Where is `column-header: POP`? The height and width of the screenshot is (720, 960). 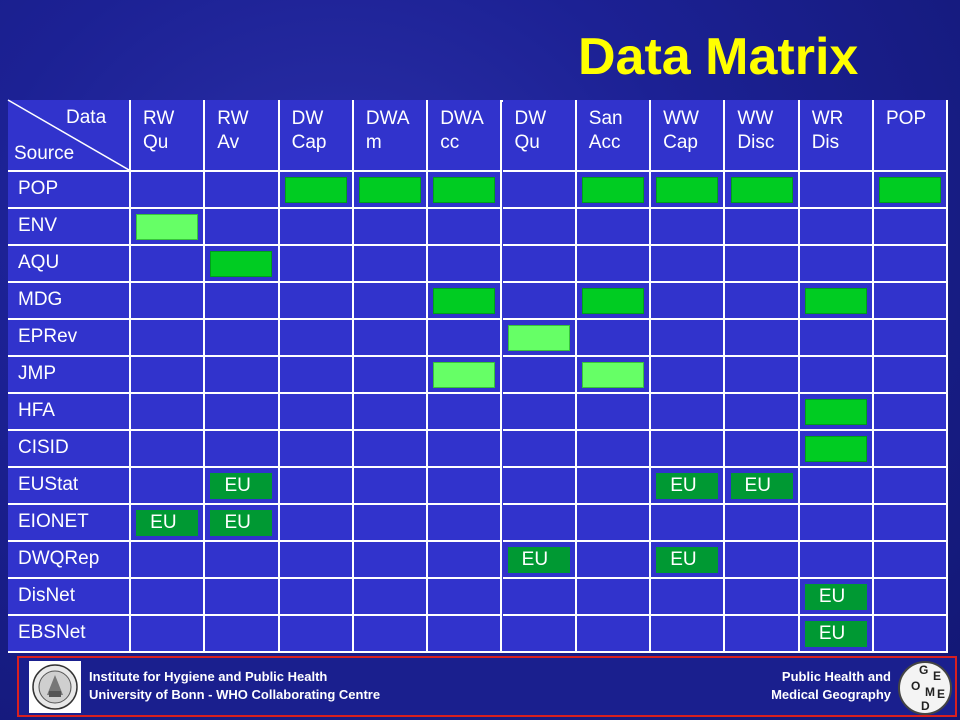
column-header: POP is located at coordinates (911, 136).